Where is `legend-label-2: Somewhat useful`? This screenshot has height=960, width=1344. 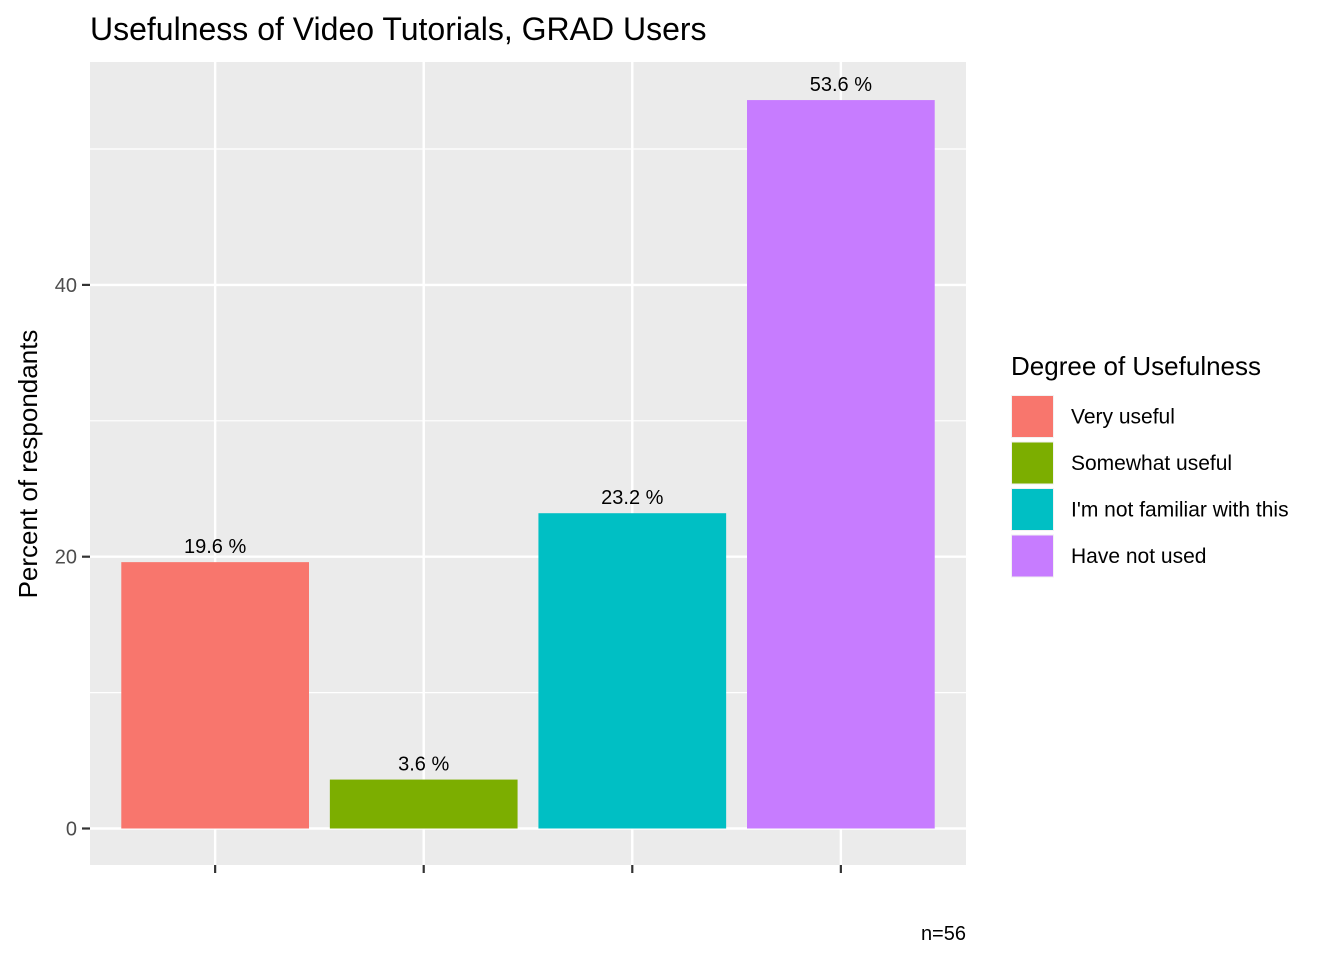 legend-label-2: Somewhat useful is located at coordinates (1151, 463).